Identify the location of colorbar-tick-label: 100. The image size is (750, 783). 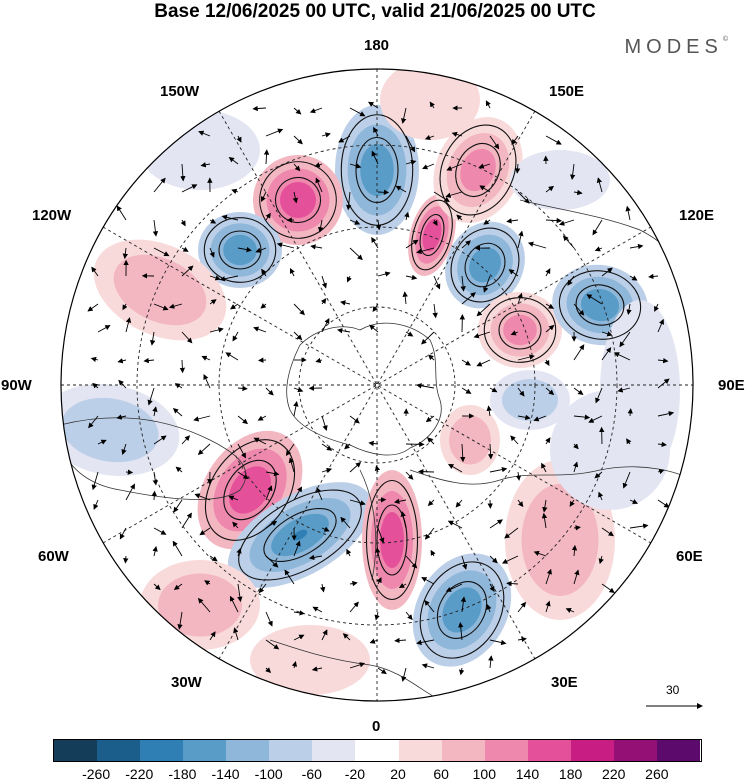
(484, 774).